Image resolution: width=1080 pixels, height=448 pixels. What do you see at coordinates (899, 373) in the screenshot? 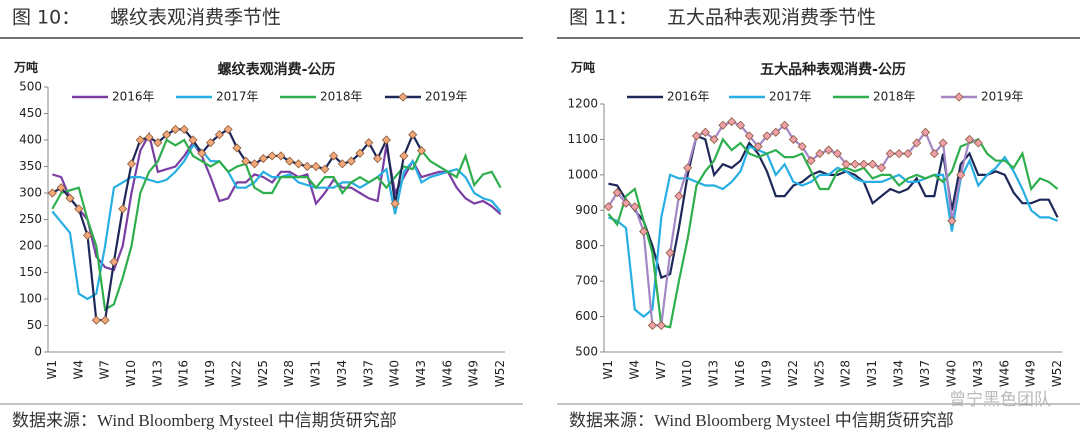
I see `x-tick-label: W34` at bounding box center [899, 373].